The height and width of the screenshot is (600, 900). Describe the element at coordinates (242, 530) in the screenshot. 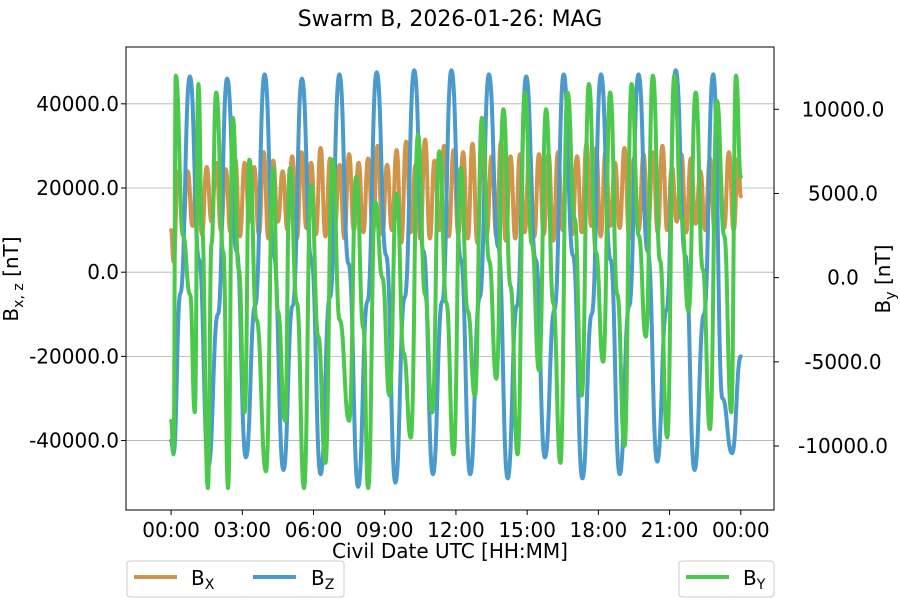

I see `x-tick-label-1: 03:00` at that location.